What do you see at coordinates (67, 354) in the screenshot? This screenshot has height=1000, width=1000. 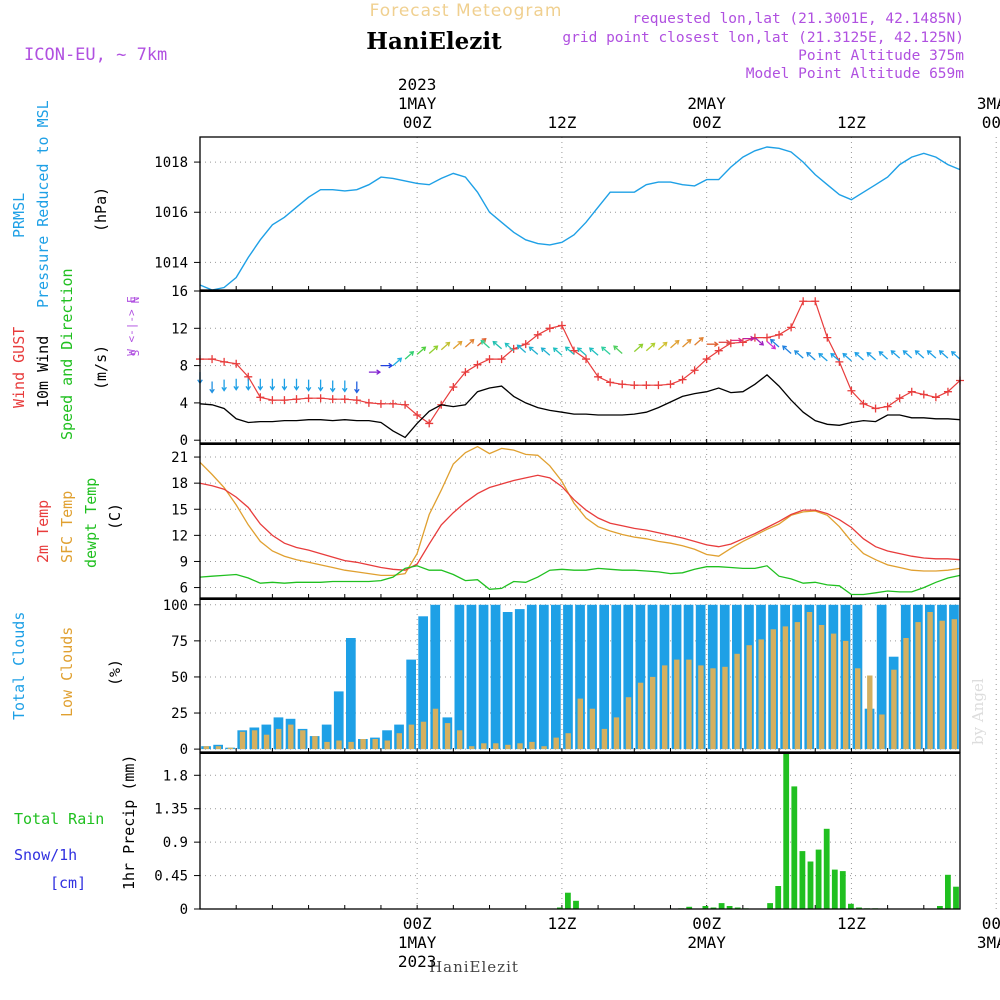 I see `wind-label-speed-dir: Speed and Direction` at bounding box center [67, 354].